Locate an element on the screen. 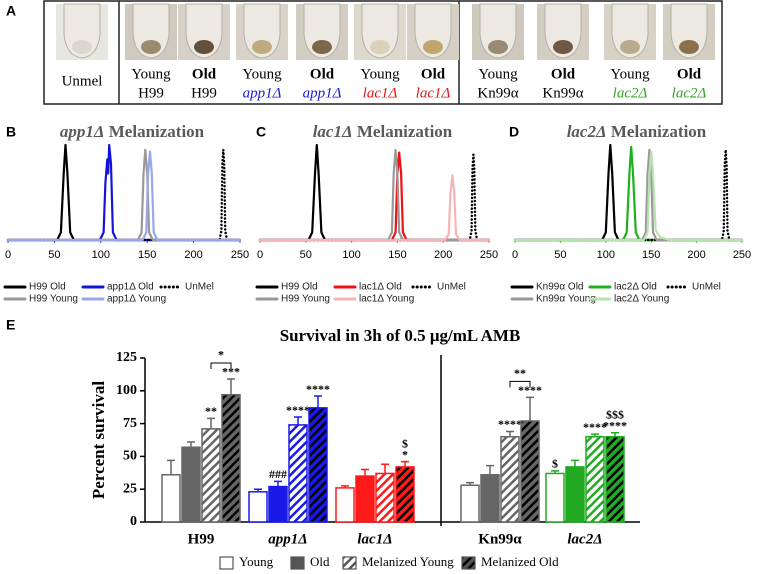 This screenshot has width=758, height=574. significance-label: $$$ is located at coordinates (615, 415).